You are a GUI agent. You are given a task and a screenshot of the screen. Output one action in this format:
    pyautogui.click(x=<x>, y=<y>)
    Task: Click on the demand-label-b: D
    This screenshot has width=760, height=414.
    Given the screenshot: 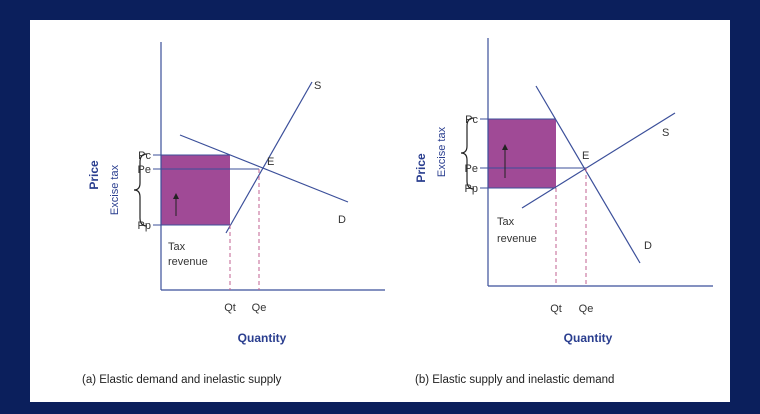 What is the action you would take?
    pyautogui.click(x=648, y=246)
    